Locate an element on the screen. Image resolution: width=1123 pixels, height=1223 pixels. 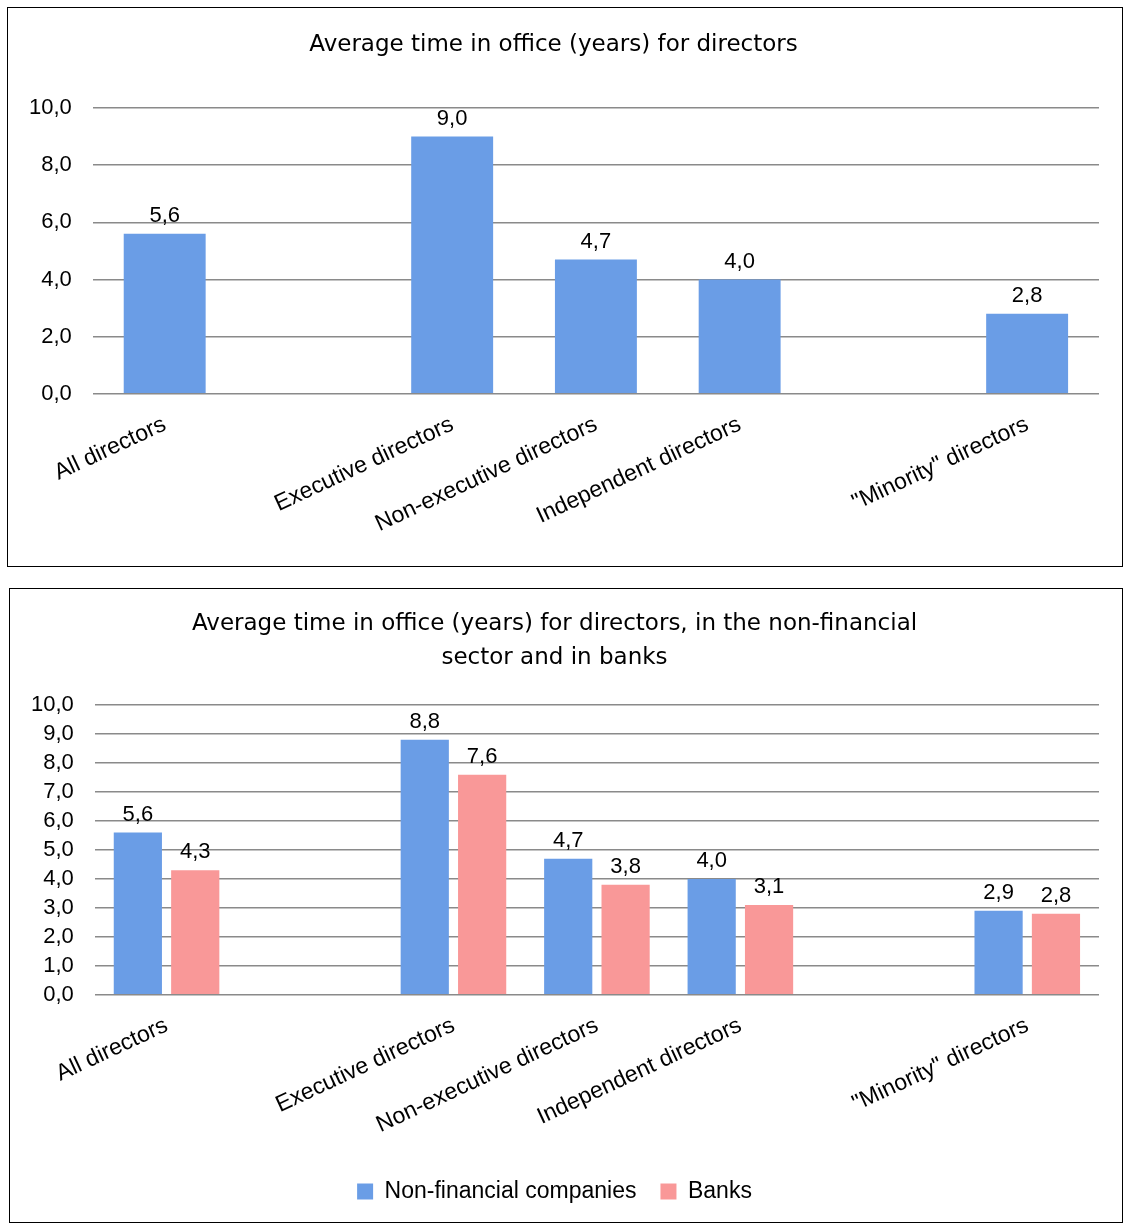
data-label: 8,8 is located at coordinates (425, 720).